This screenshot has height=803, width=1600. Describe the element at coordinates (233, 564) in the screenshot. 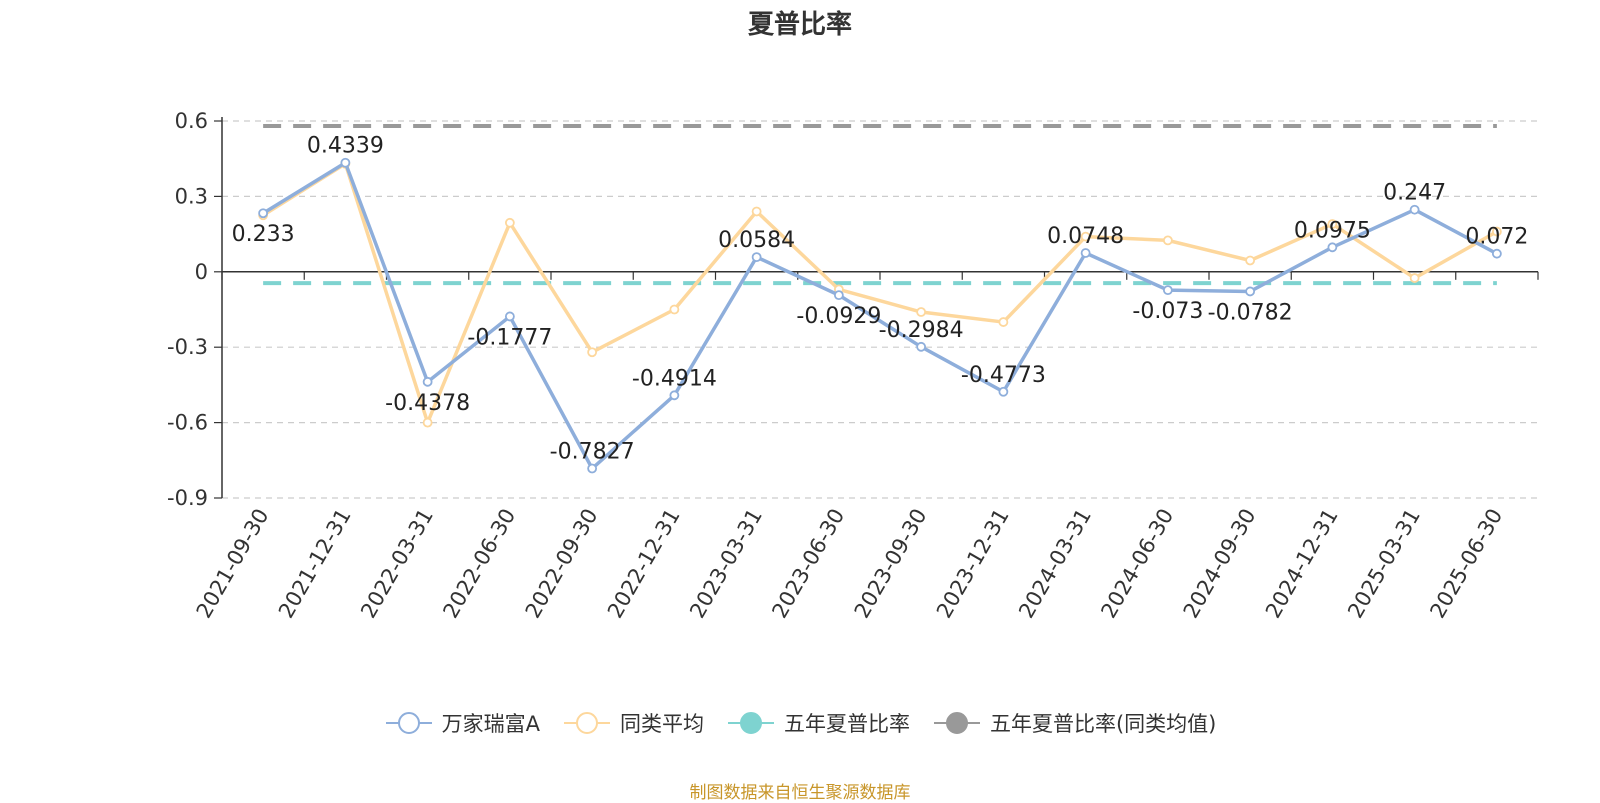

I see `x-tick-label: 2021-09-30` at that location.